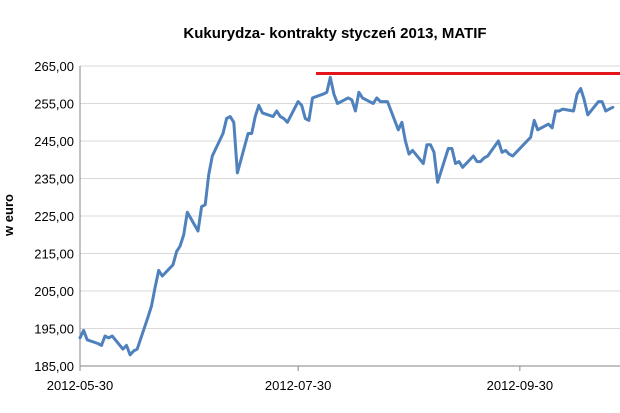 The image size is (620, 413). Describe the element at coordinates (54, 329) in the screenshot. I see `y-tick-label: 195,00` at that location.